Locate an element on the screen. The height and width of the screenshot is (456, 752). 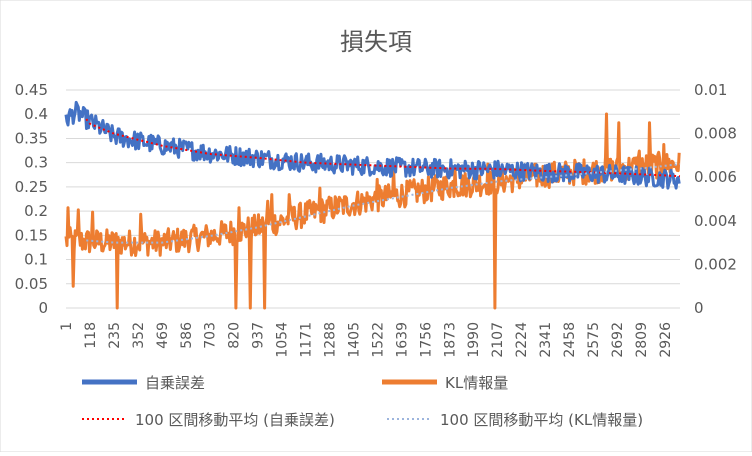
x-tick-label: 2341 is located at coordinates (546, 340).